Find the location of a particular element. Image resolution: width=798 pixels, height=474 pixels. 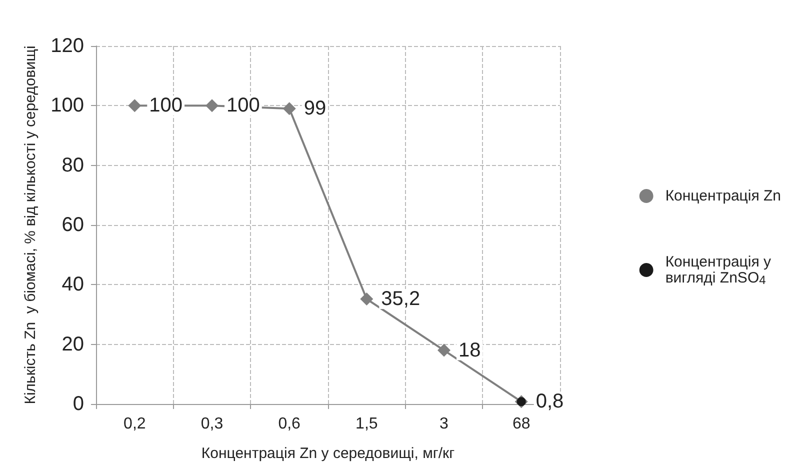

x-tick-label: 0,6 is located at coordinates (289, 424).